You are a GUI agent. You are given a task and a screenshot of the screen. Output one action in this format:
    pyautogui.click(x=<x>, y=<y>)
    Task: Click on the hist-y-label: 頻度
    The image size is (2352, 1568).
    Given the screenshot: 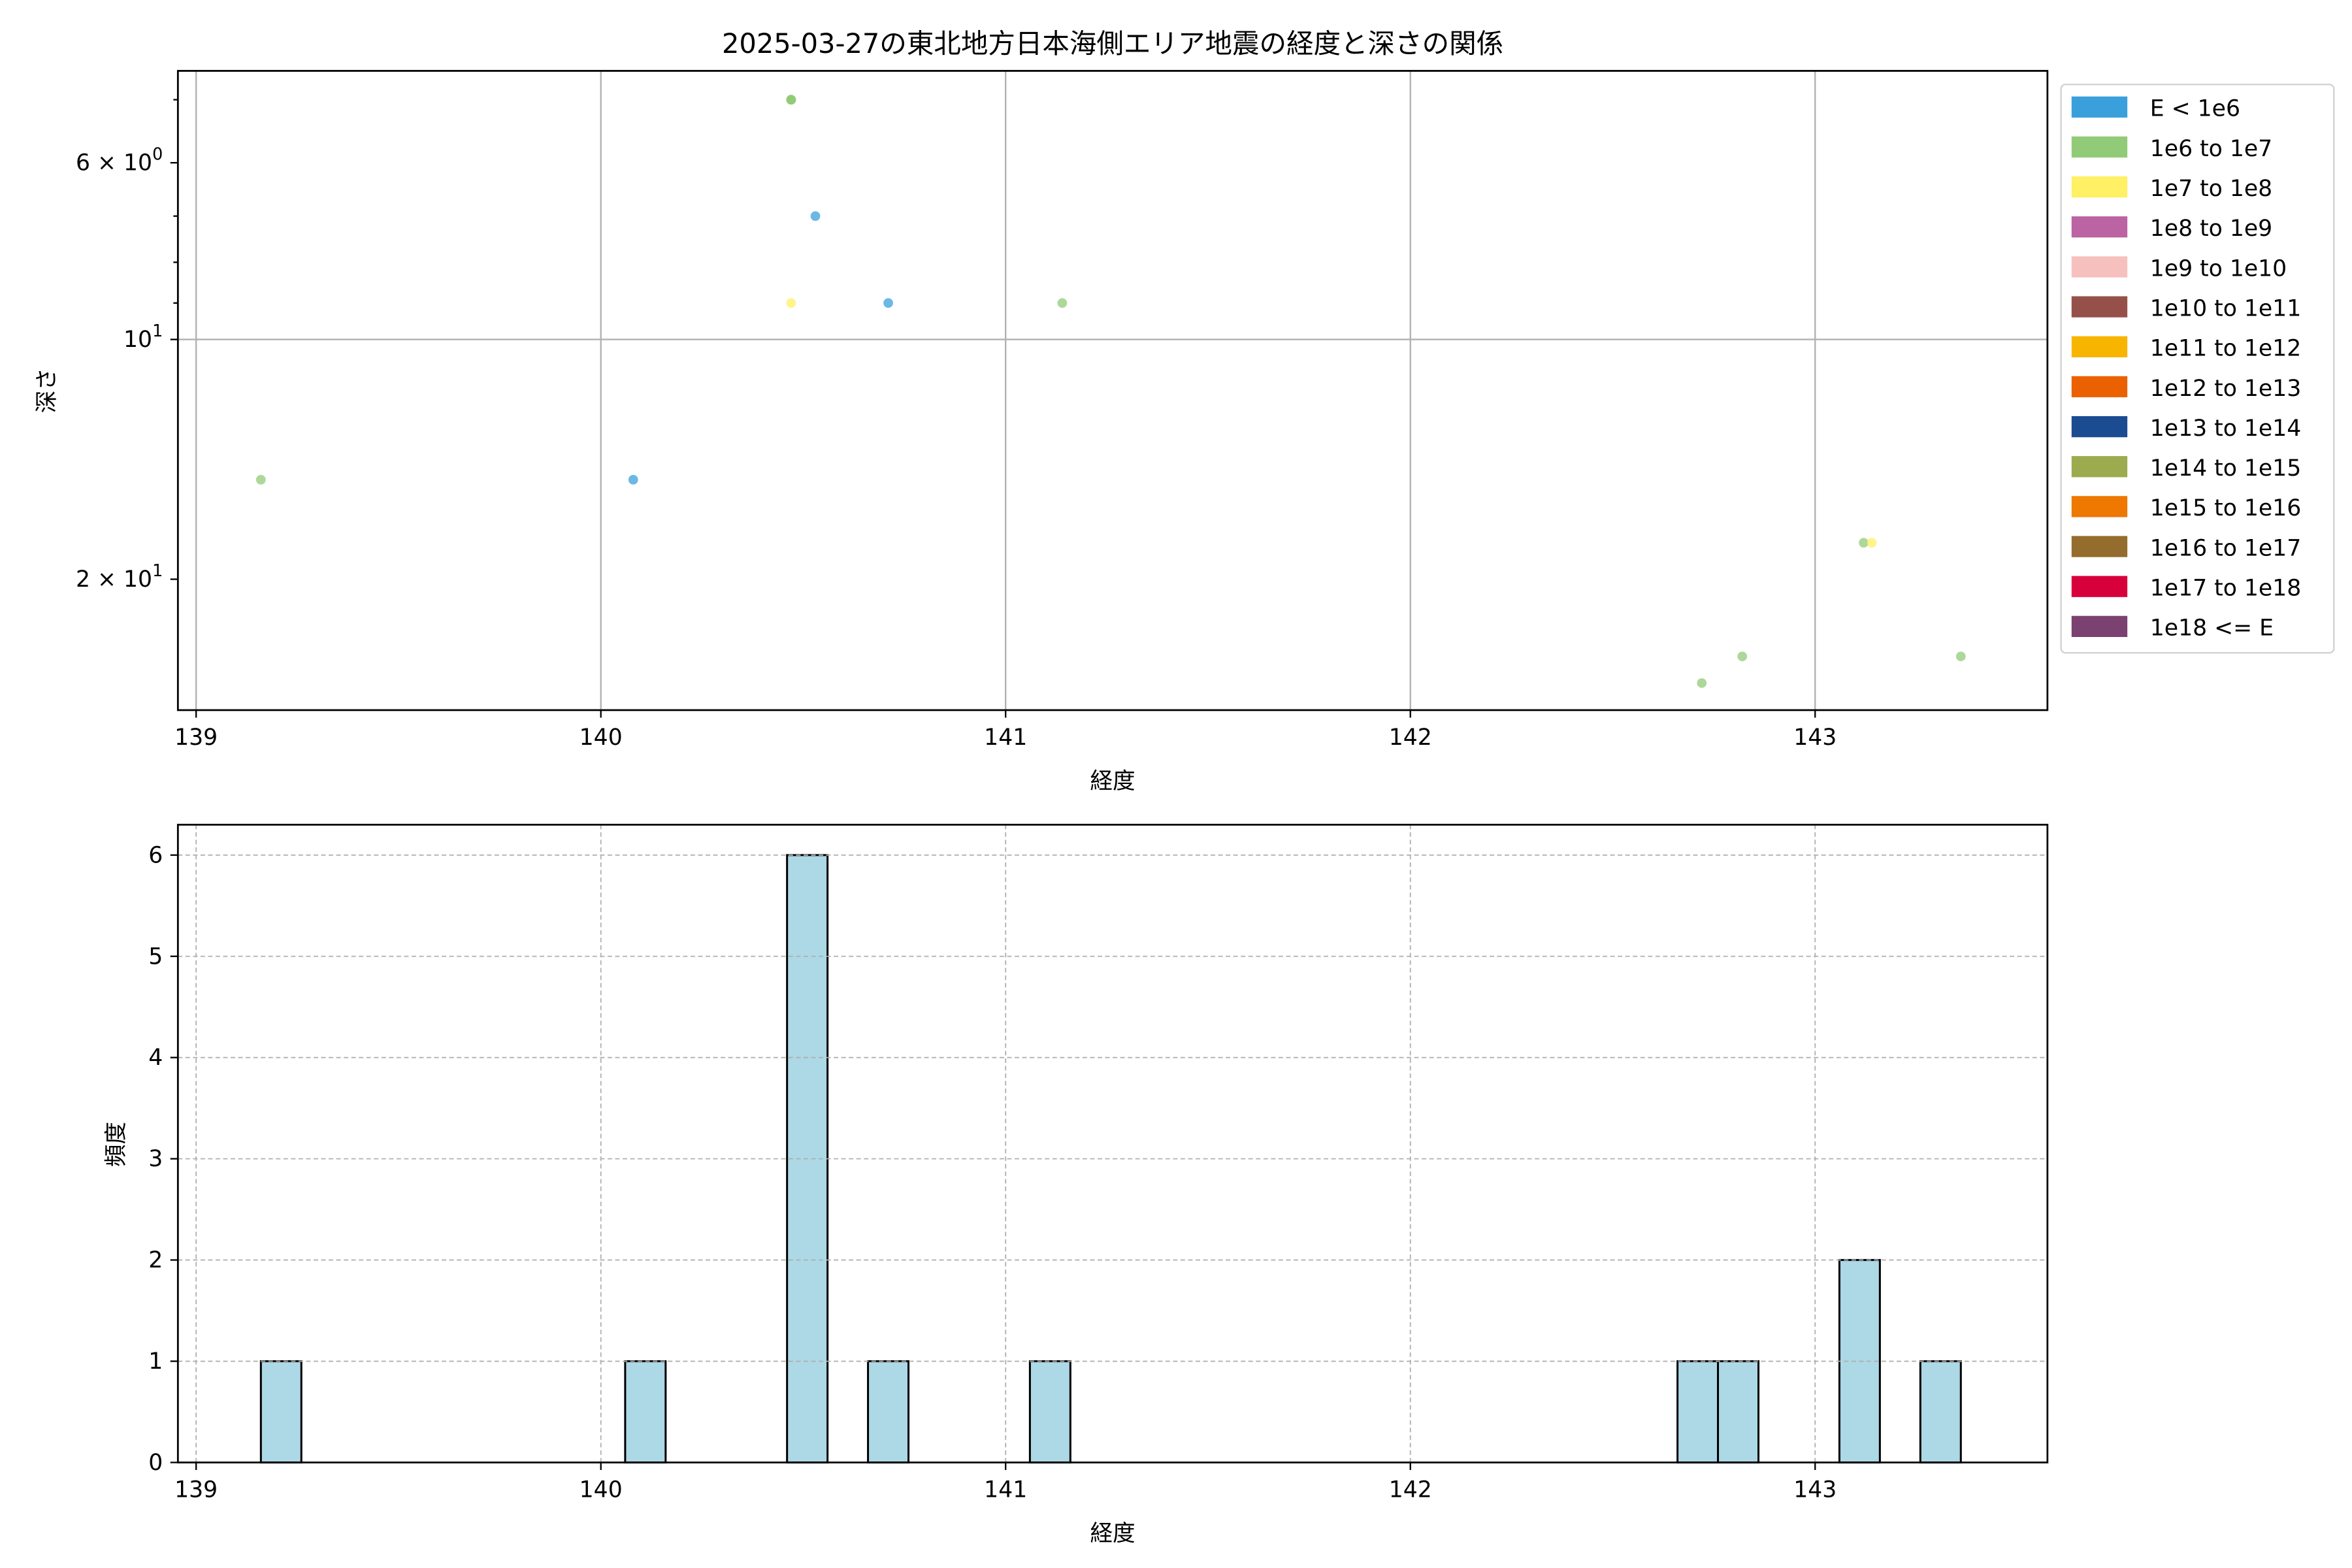 What is the action you would take?
    pyautogui.click(x=116, y=1144)
    